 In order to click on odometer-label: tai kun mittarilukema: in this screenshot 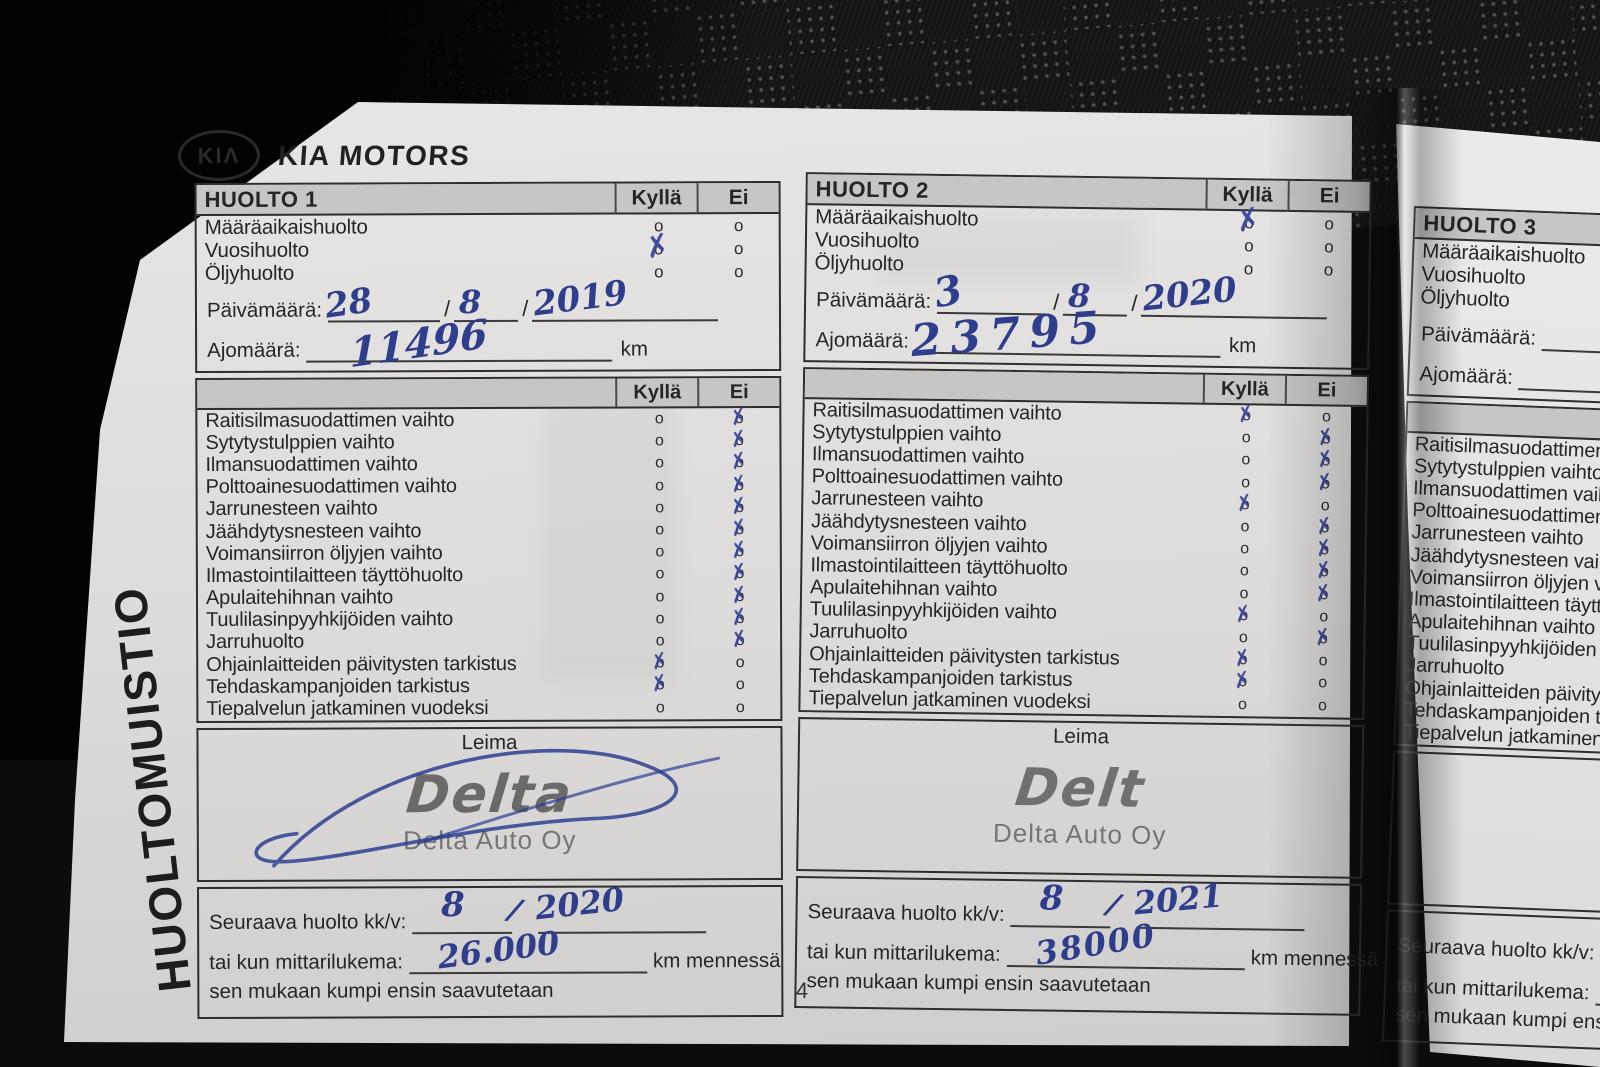, I will do `click(903, 952)`.